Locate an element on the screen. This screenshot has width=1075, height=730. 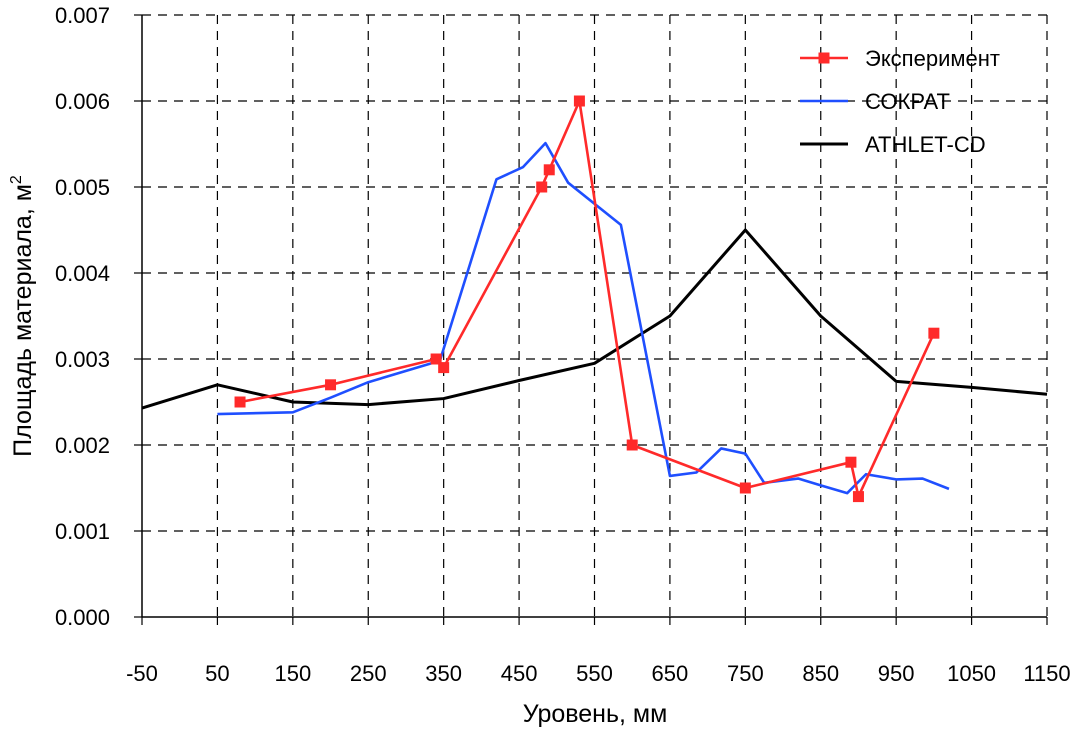
y-tick-label: 0.005 is located at coordinates (82, 187).